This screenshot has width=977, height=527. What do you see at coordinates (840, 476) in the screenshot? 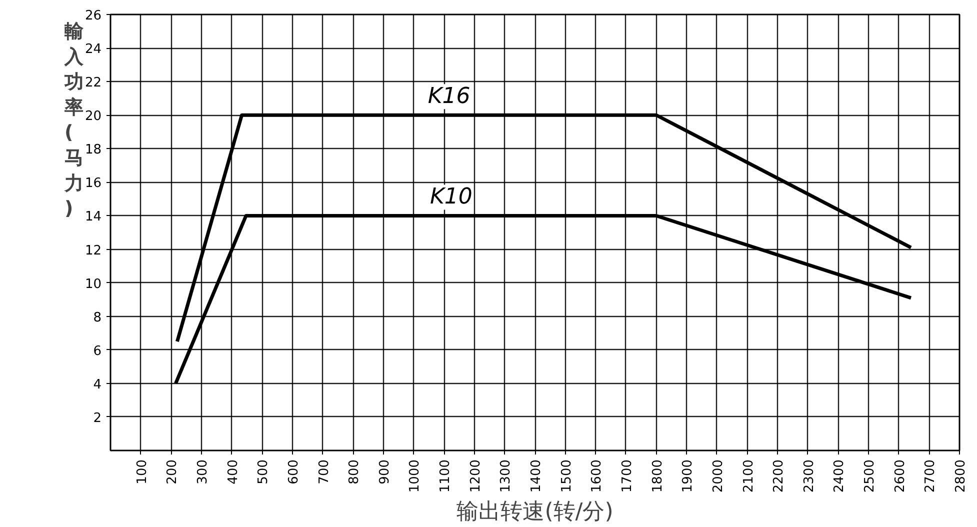
I see `x-tick-label: 2400` at bounding box center [840, 476].